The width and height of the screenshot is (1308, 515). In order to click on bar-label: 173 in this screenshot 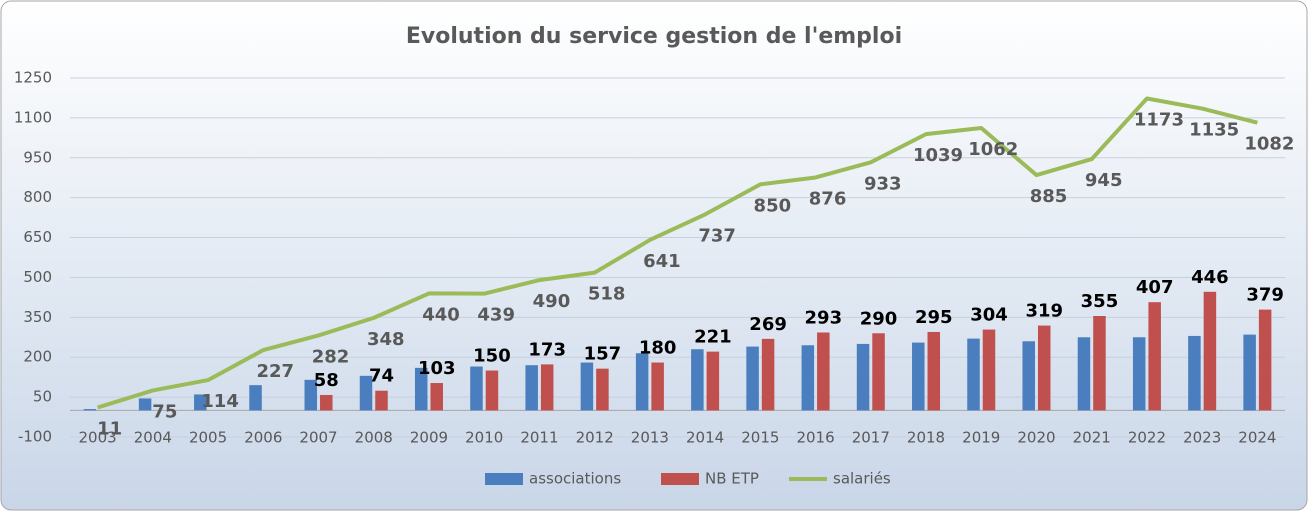, I will do `click(547, 349)`.